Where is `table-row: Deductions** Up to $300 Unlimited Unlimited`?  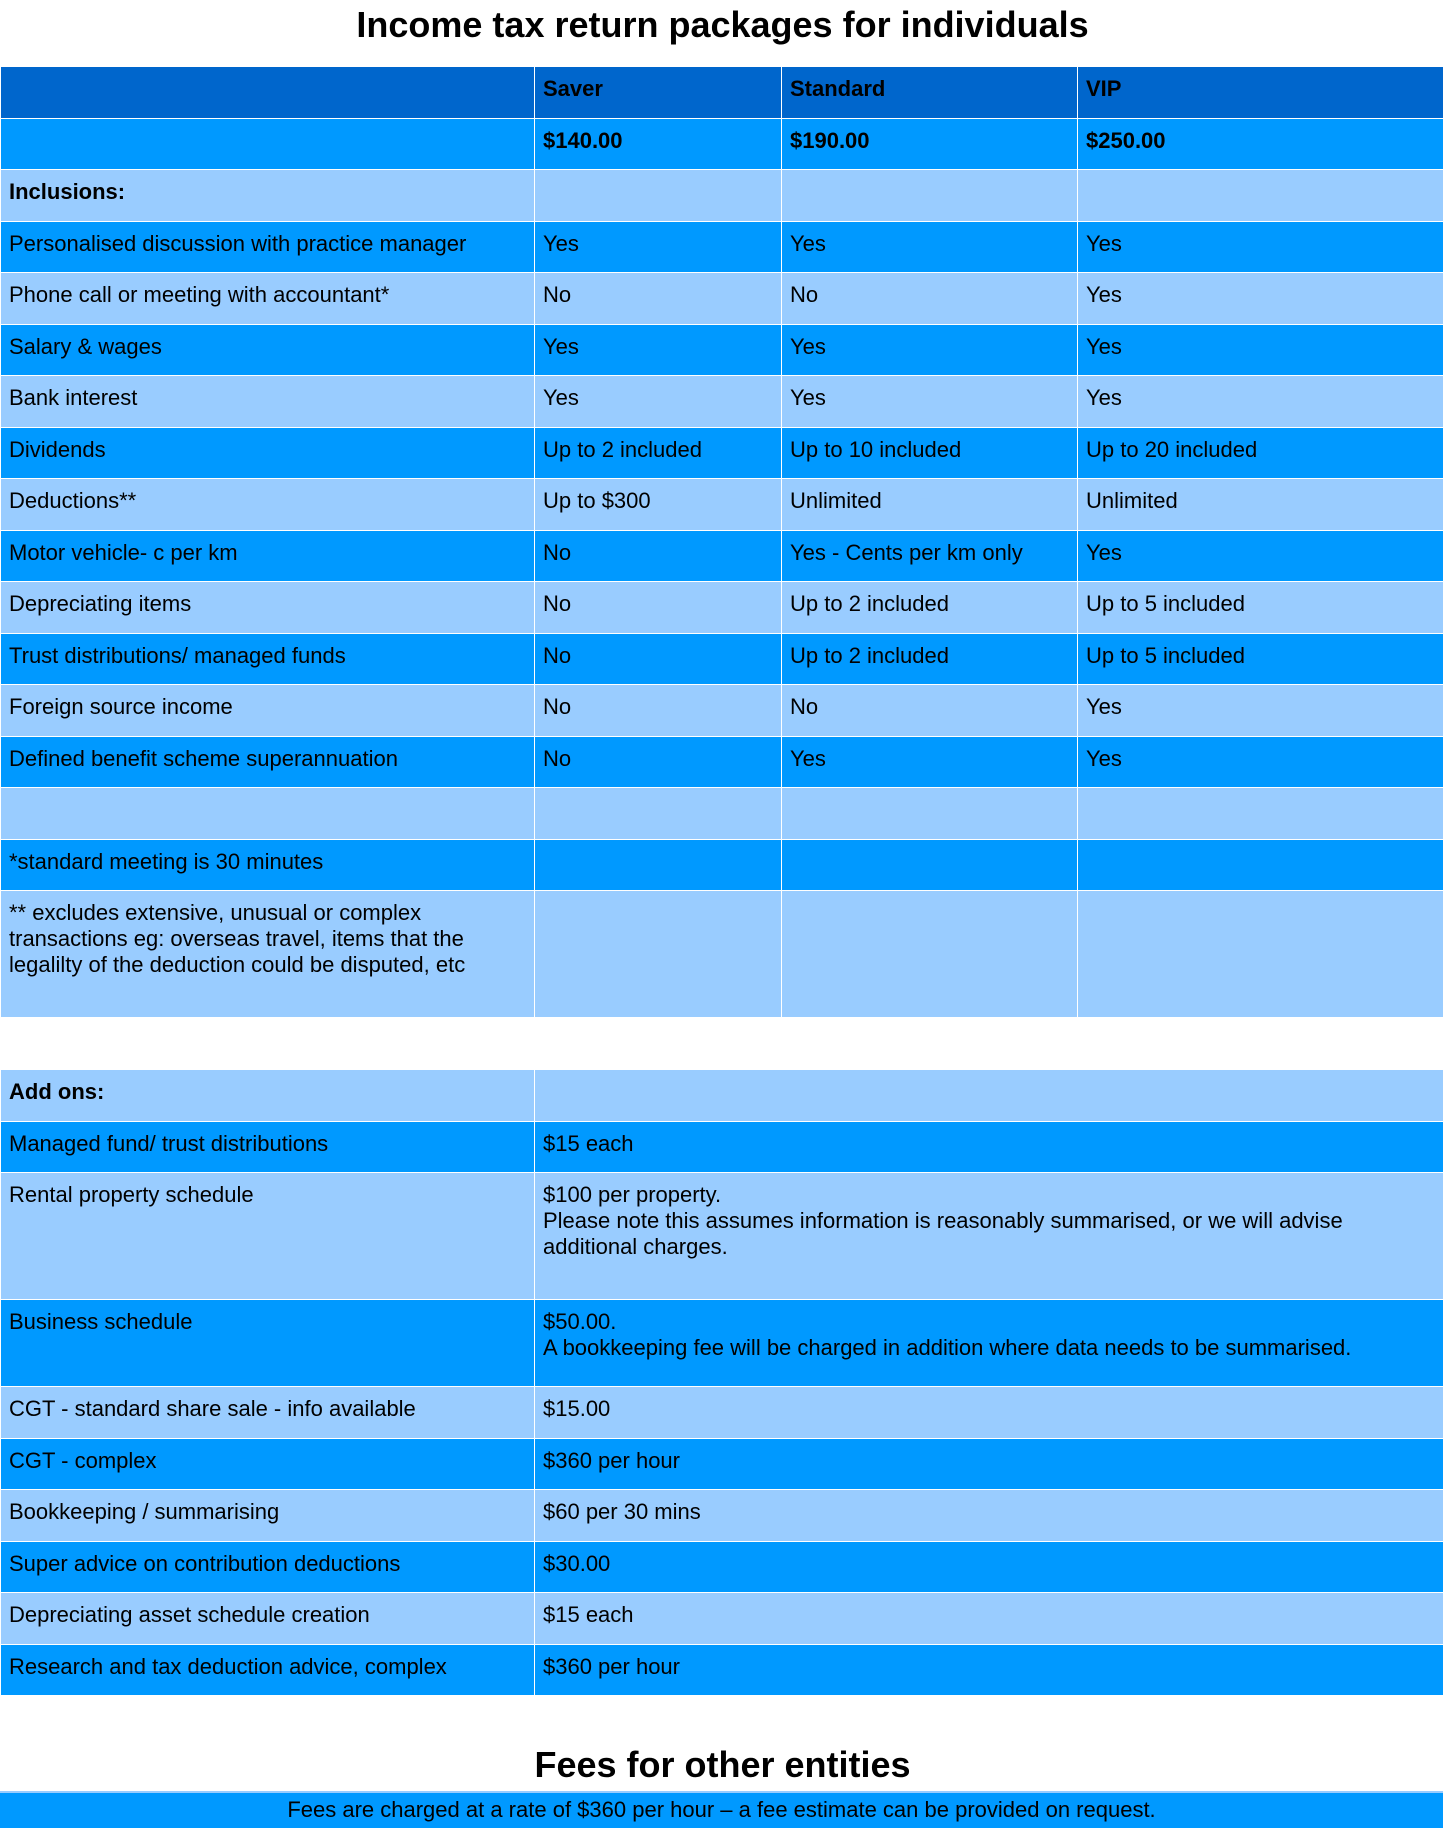
table-row: Deductions** Up to $300 Unlimited Unlimited is located at coordinates (722, 504).